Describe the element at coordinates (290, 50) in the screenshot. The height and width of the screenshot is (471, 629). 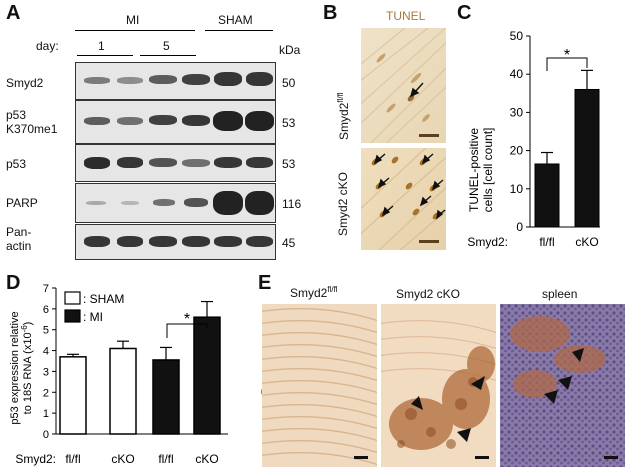
I see `kda-header: kDa` at that location.